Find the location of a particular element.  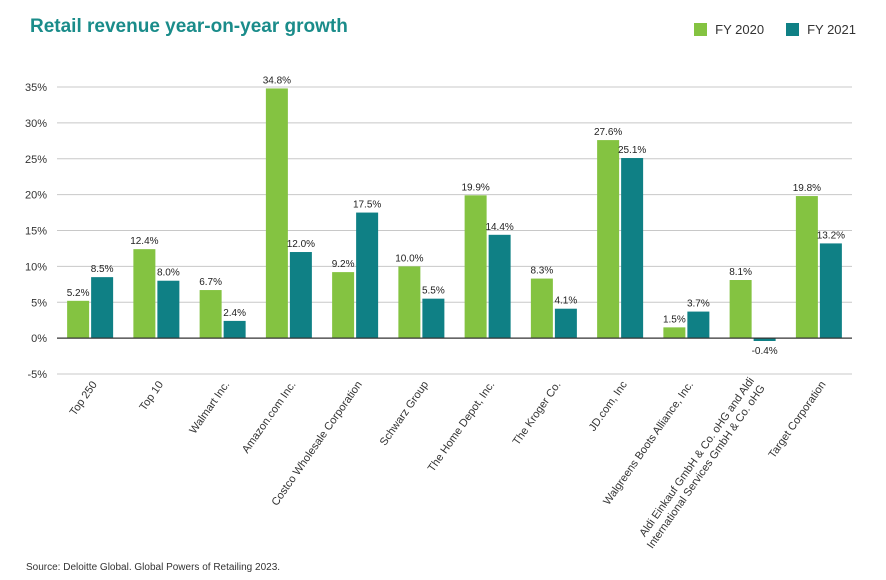

data-label: 8.3% is located at coordinates (541, 271).